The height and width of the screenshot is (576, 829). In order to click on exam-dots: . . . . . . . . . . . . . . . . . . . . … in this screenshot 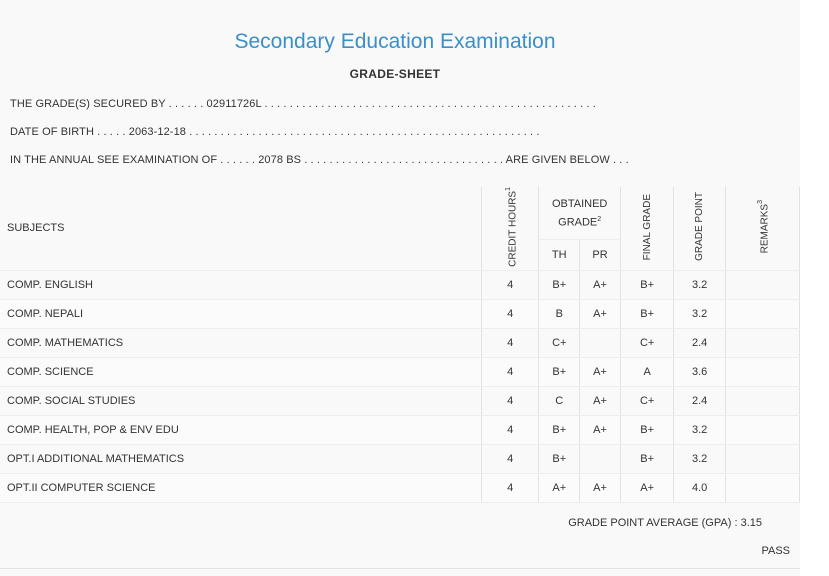, I will do `click(466, 160)`.